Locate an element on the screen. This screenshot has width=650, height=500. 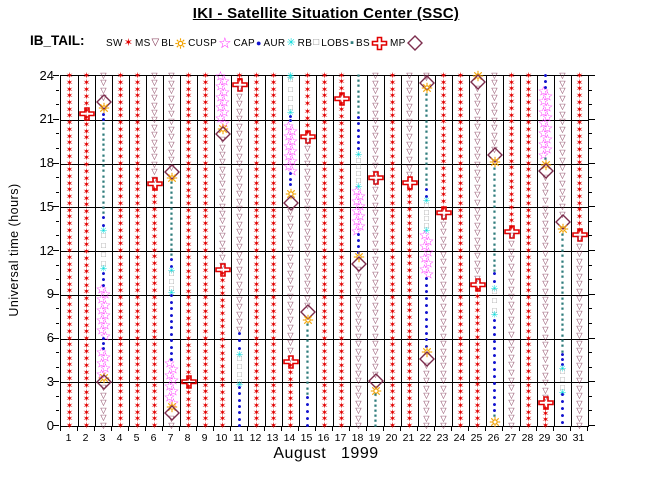
x-day-label: 23 is located at coordinates (442, 438).